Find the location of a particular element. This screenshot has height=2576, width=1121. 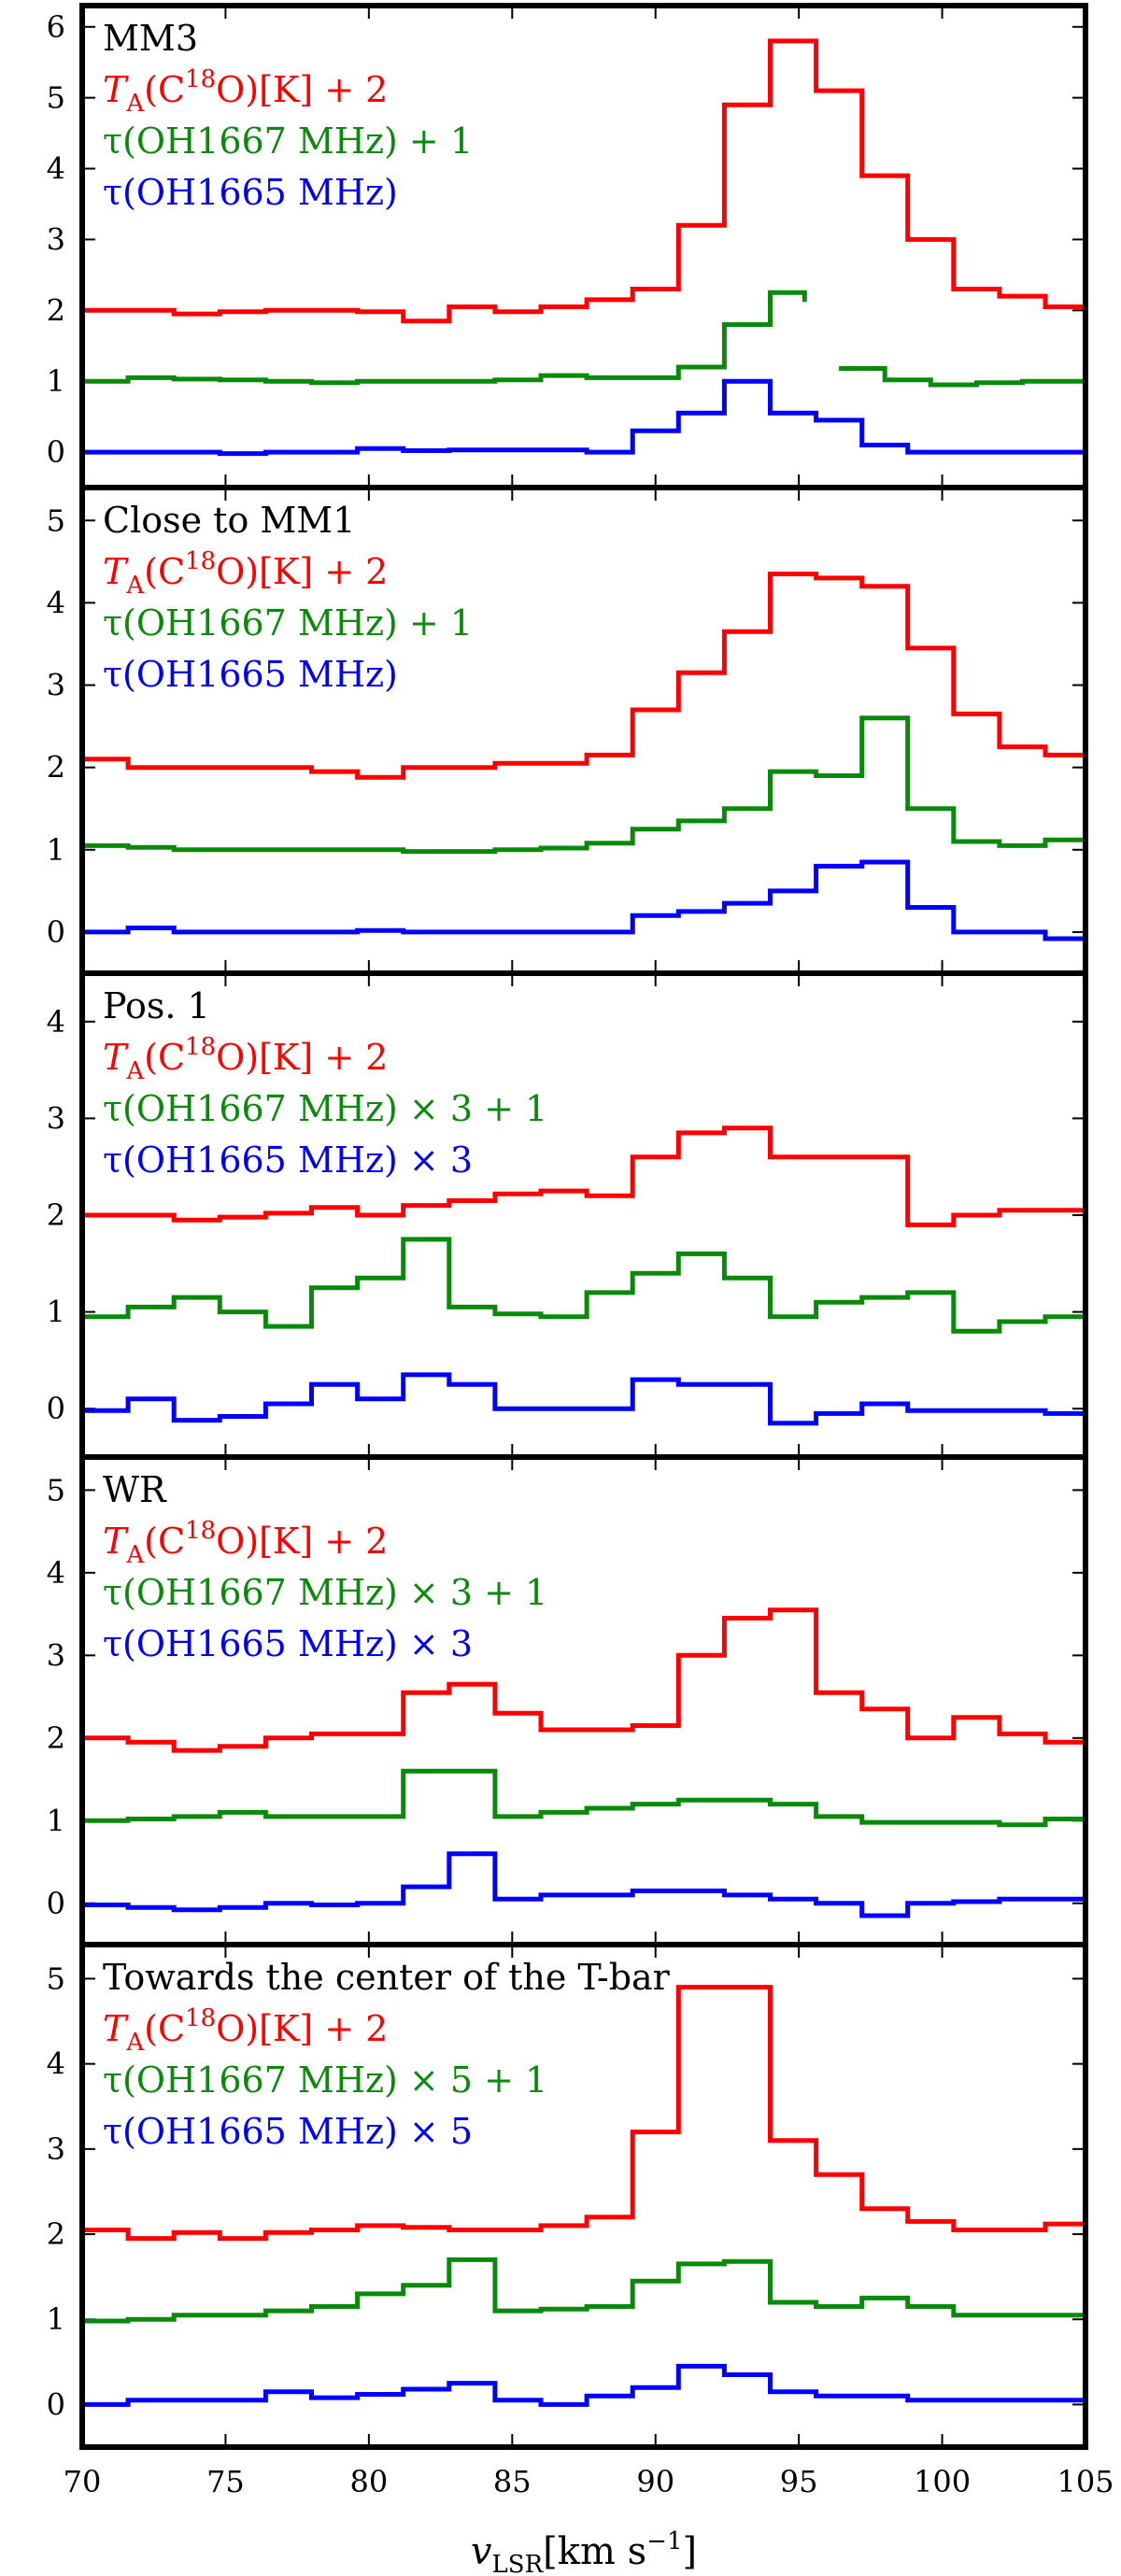

ytick-label: 6 is located at coordinates (56, 27).